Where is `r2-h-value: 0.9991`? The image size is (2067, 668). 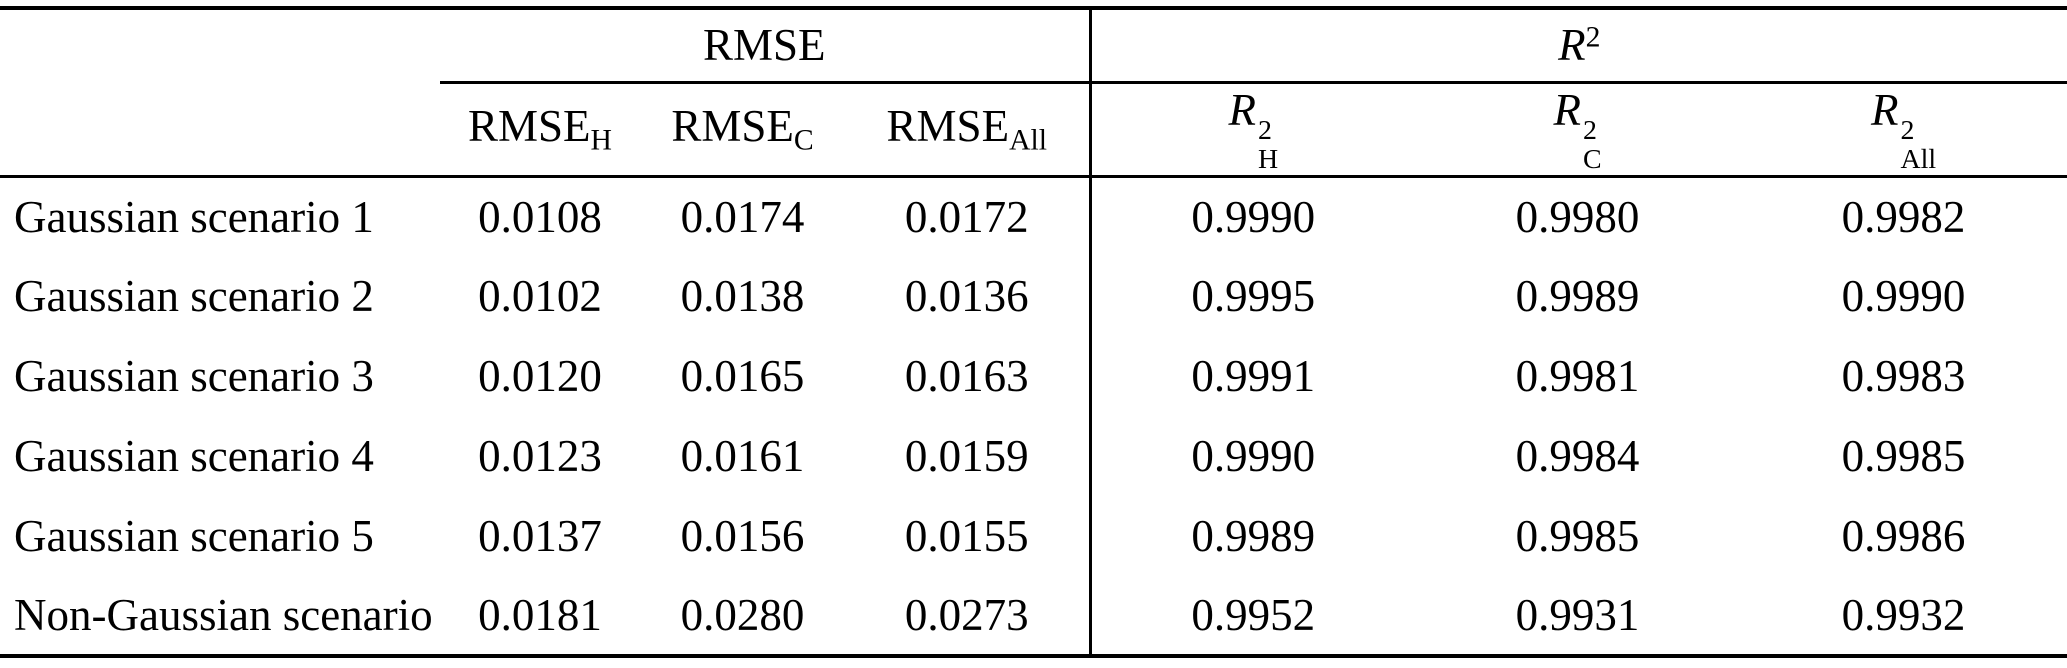 r2-h-value: 0.9991 is located at coordinates (1252, 376).